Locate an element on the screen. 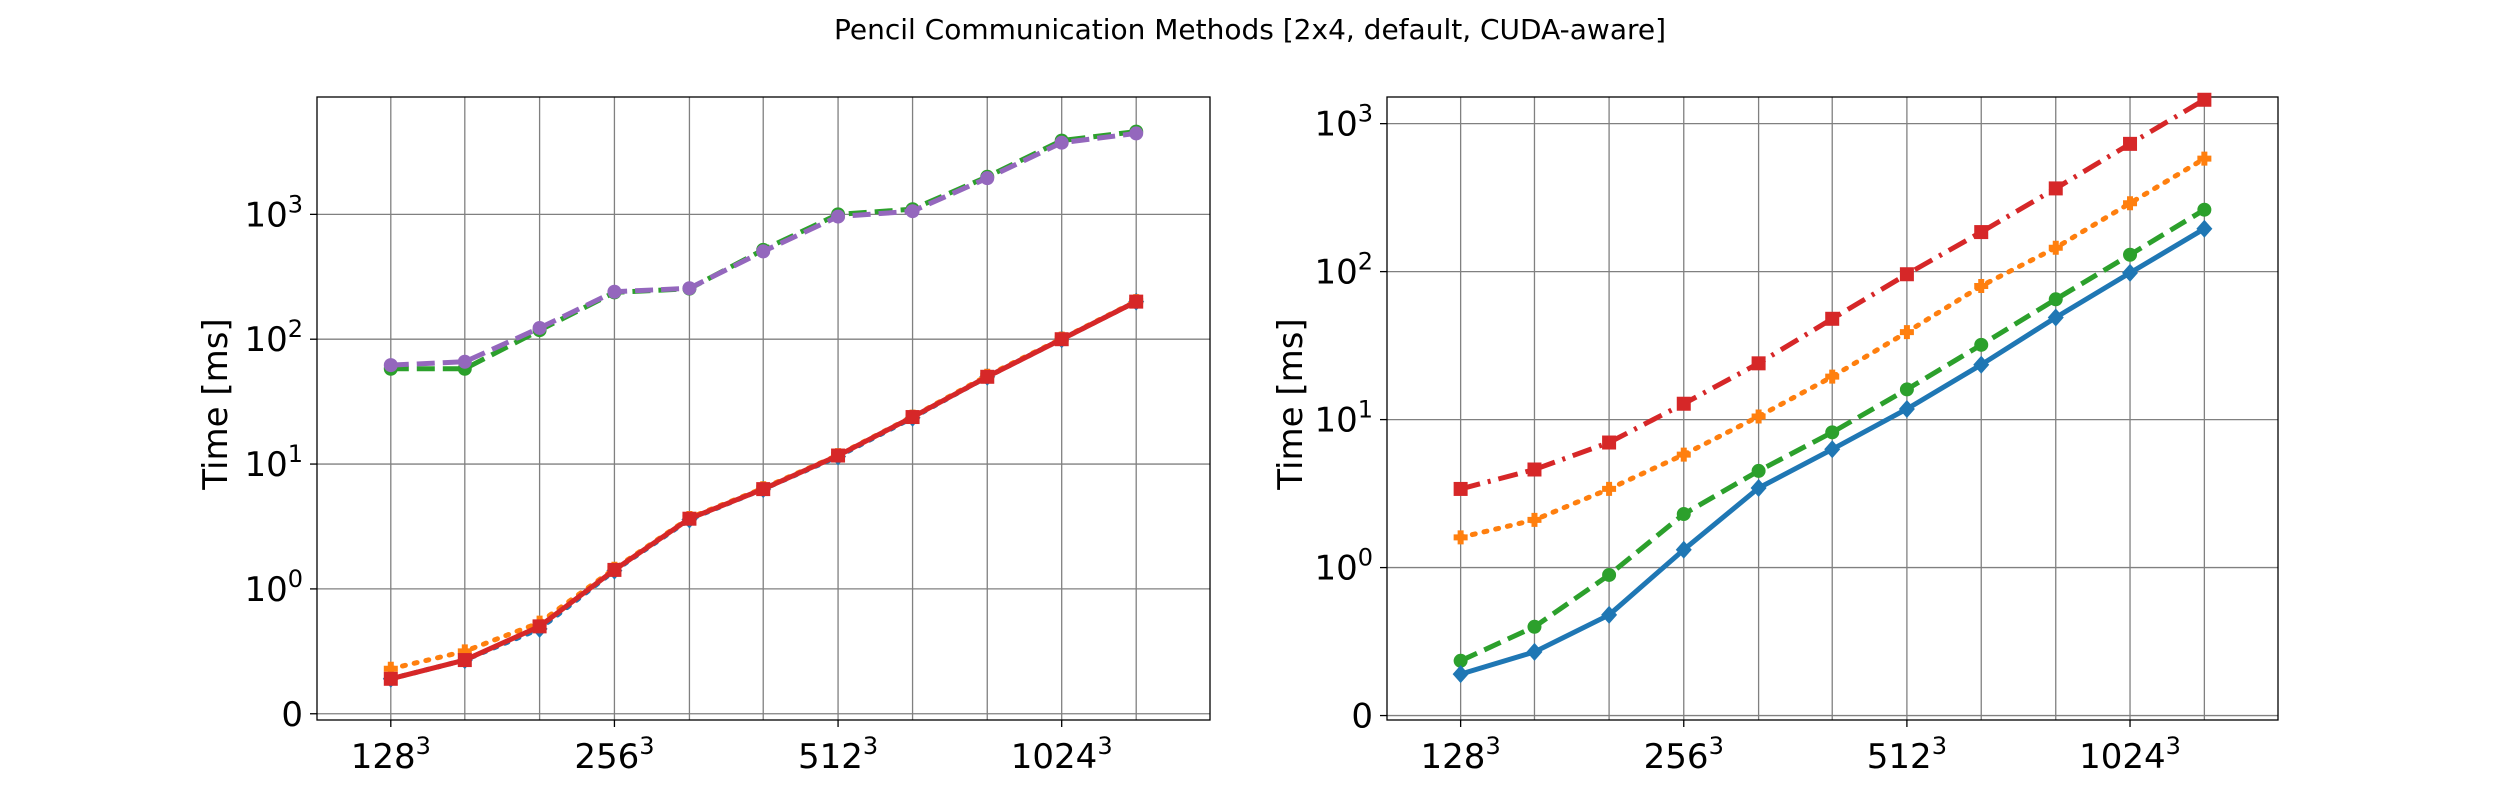  series-line is located at coordinates (1832, 294).